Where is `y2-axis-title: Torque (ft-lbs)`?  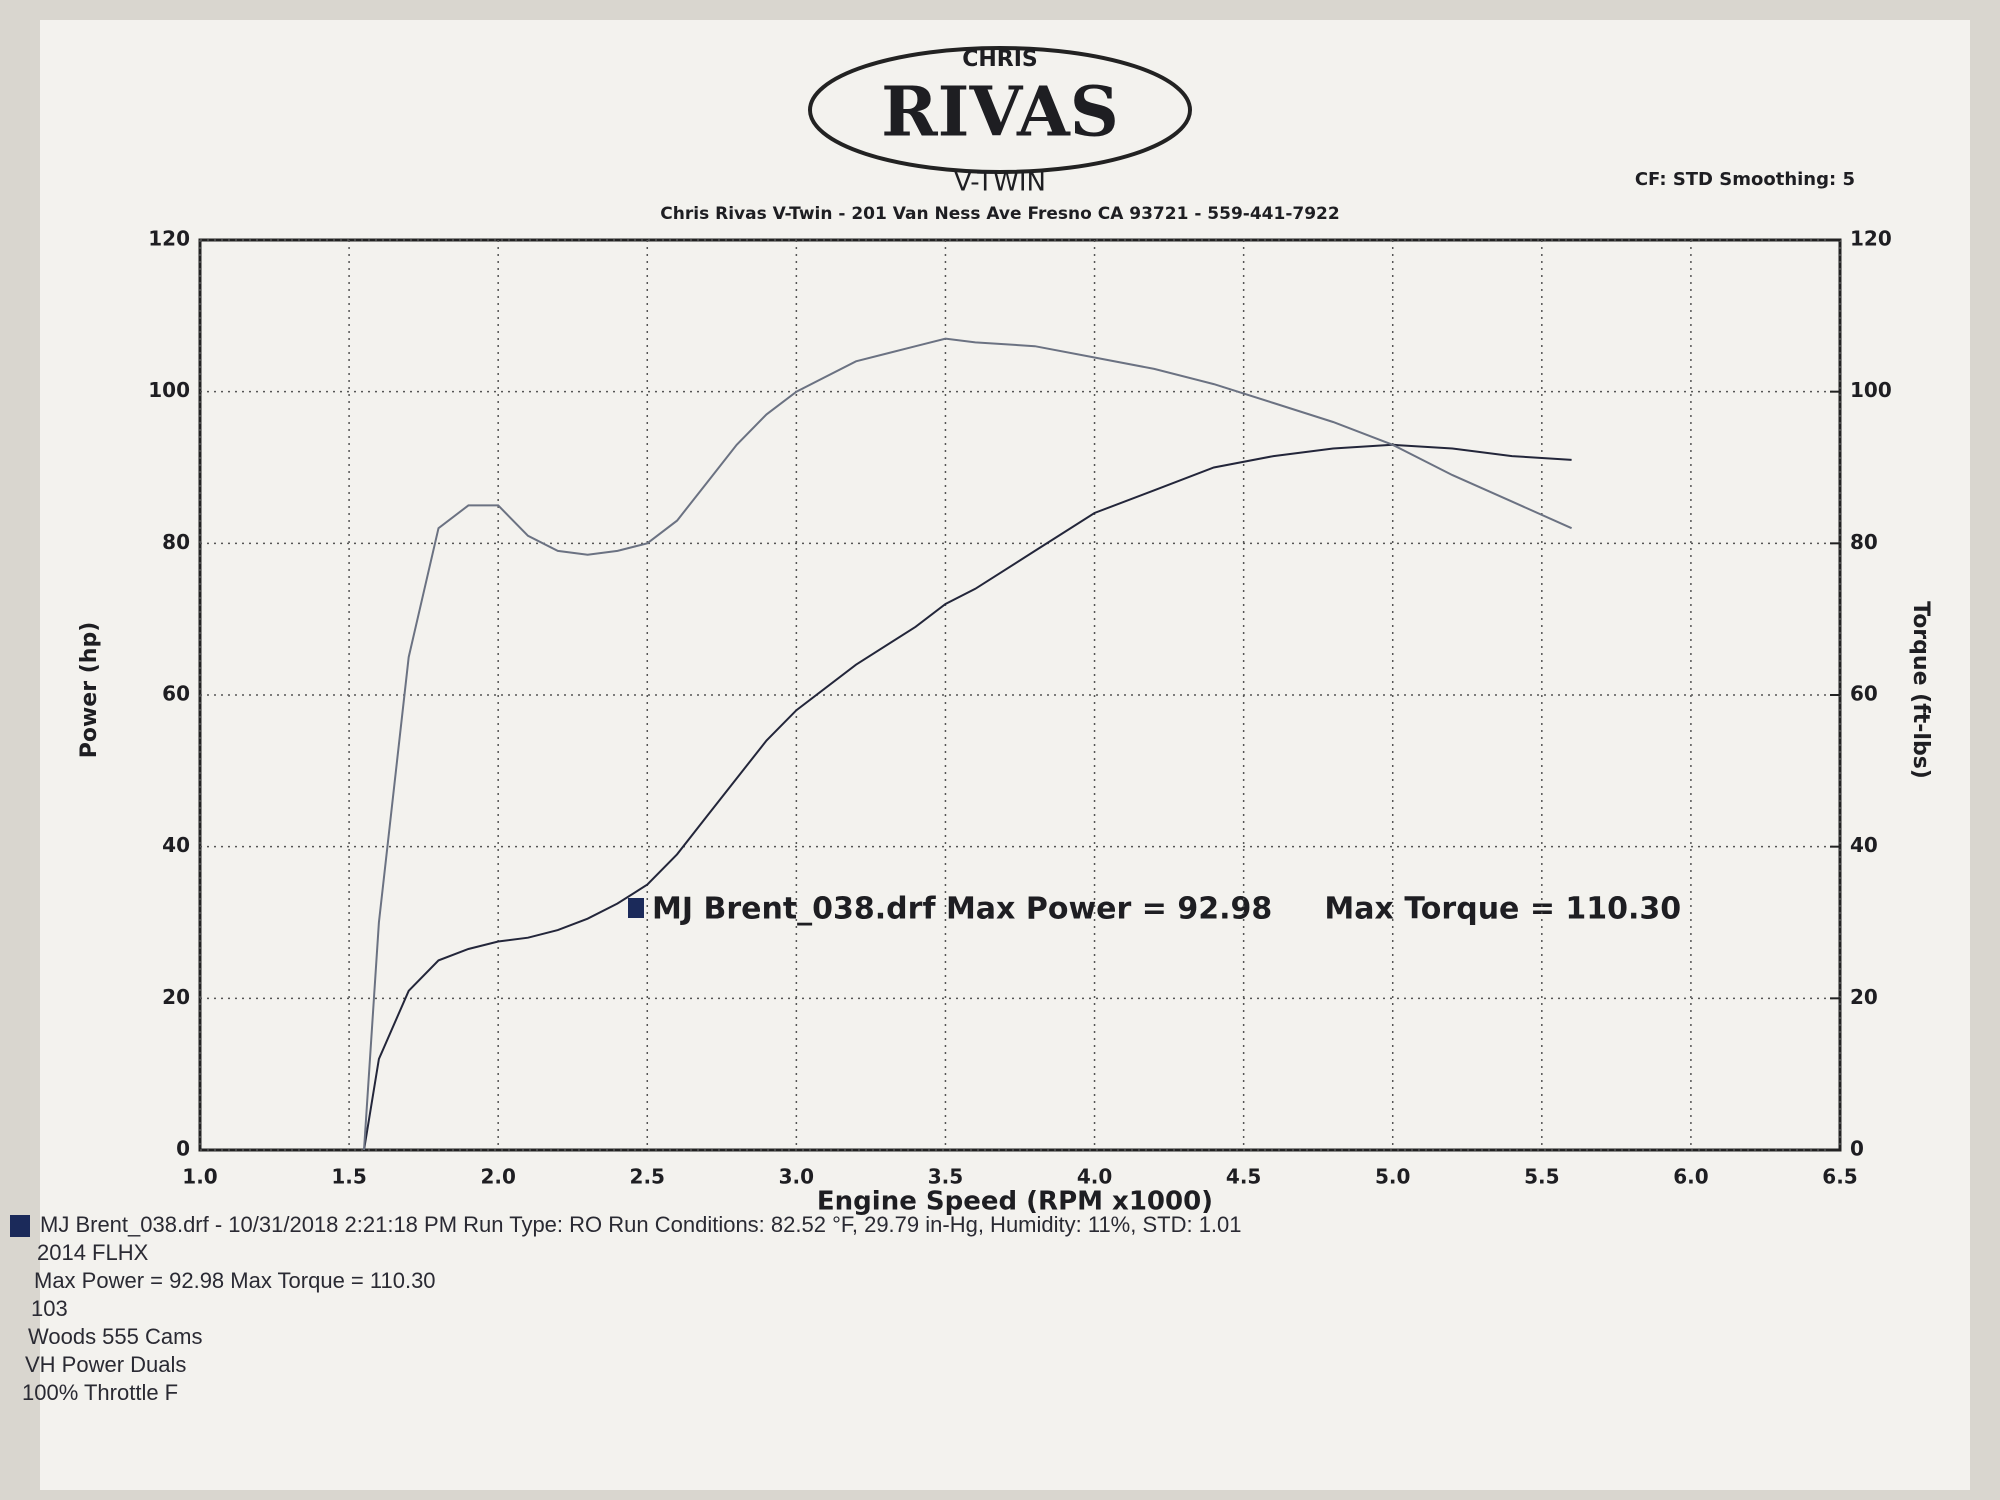
y2-axis-title: Torque (ft-lbs) is located at coordinates (1920, 690).